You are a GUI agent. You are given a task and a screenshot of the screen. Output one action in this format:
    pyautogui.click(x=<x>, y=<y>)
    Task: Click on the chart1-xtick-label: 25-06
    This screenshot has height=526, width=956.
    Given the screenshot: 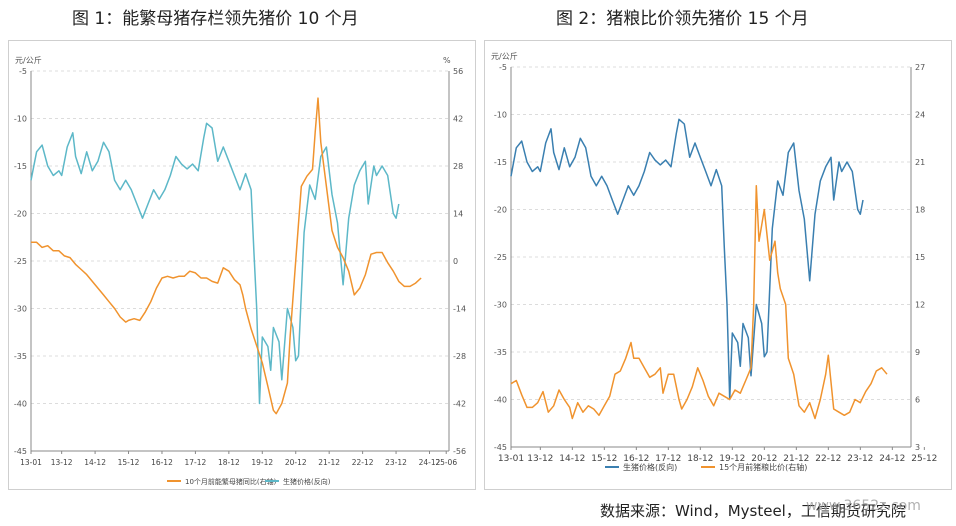 What is the action you would take?
    pyautogui.click(x=446, y=462)
    